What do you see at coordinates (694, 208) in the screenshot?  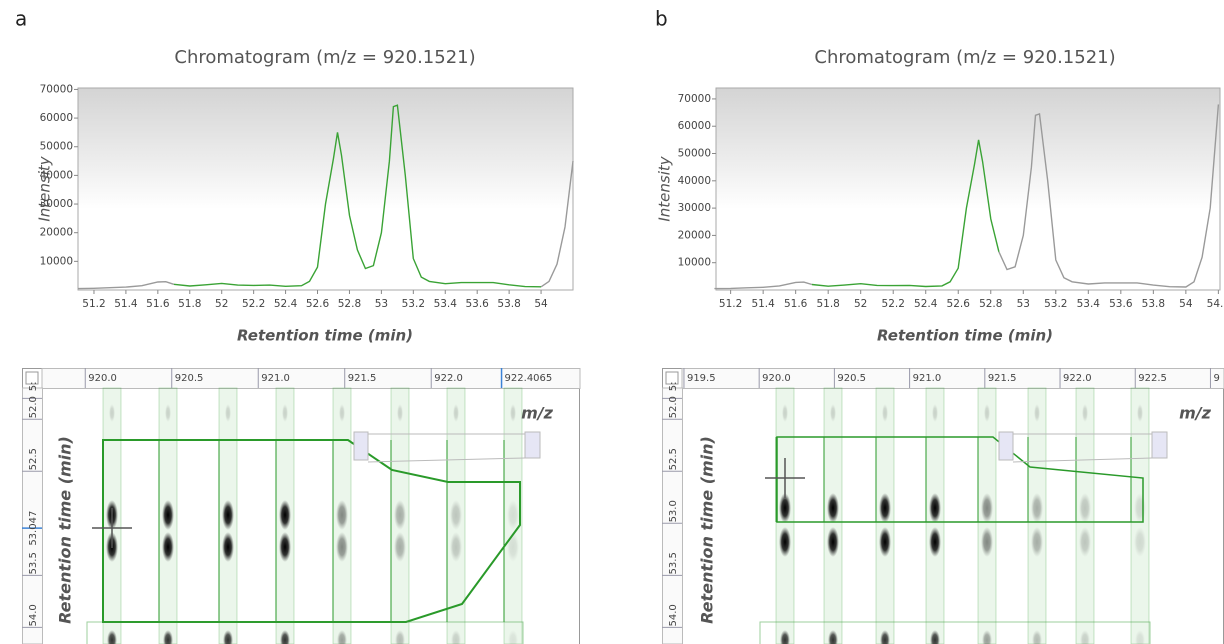 I see `y-tick-label: 30000` at bounding box center [694, 208].